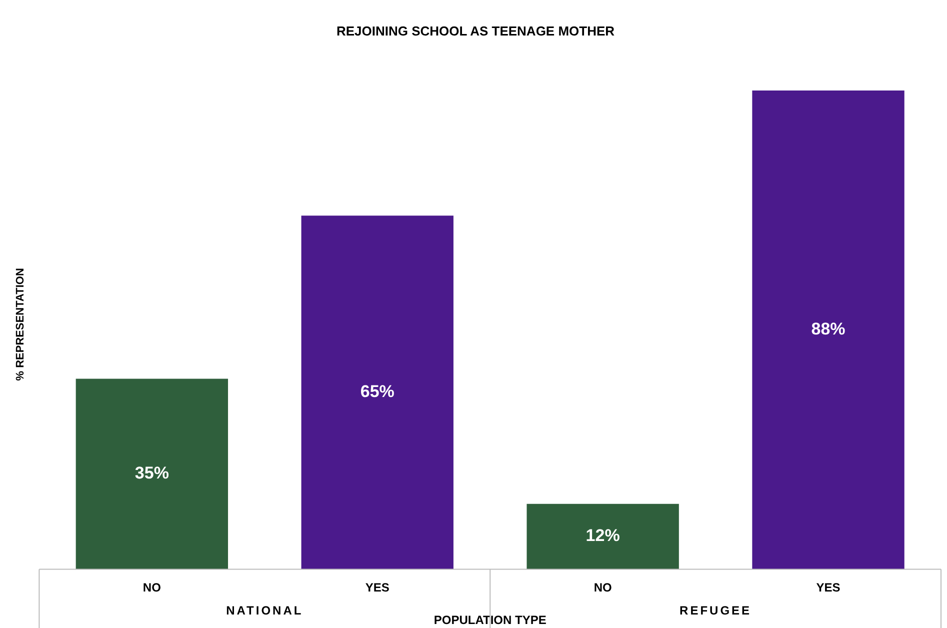  What do you see at coordinates (490, 620) in the screenshot?
I see `x-axis-title: POPULATION TYPE` at bounding box center [490, 620].